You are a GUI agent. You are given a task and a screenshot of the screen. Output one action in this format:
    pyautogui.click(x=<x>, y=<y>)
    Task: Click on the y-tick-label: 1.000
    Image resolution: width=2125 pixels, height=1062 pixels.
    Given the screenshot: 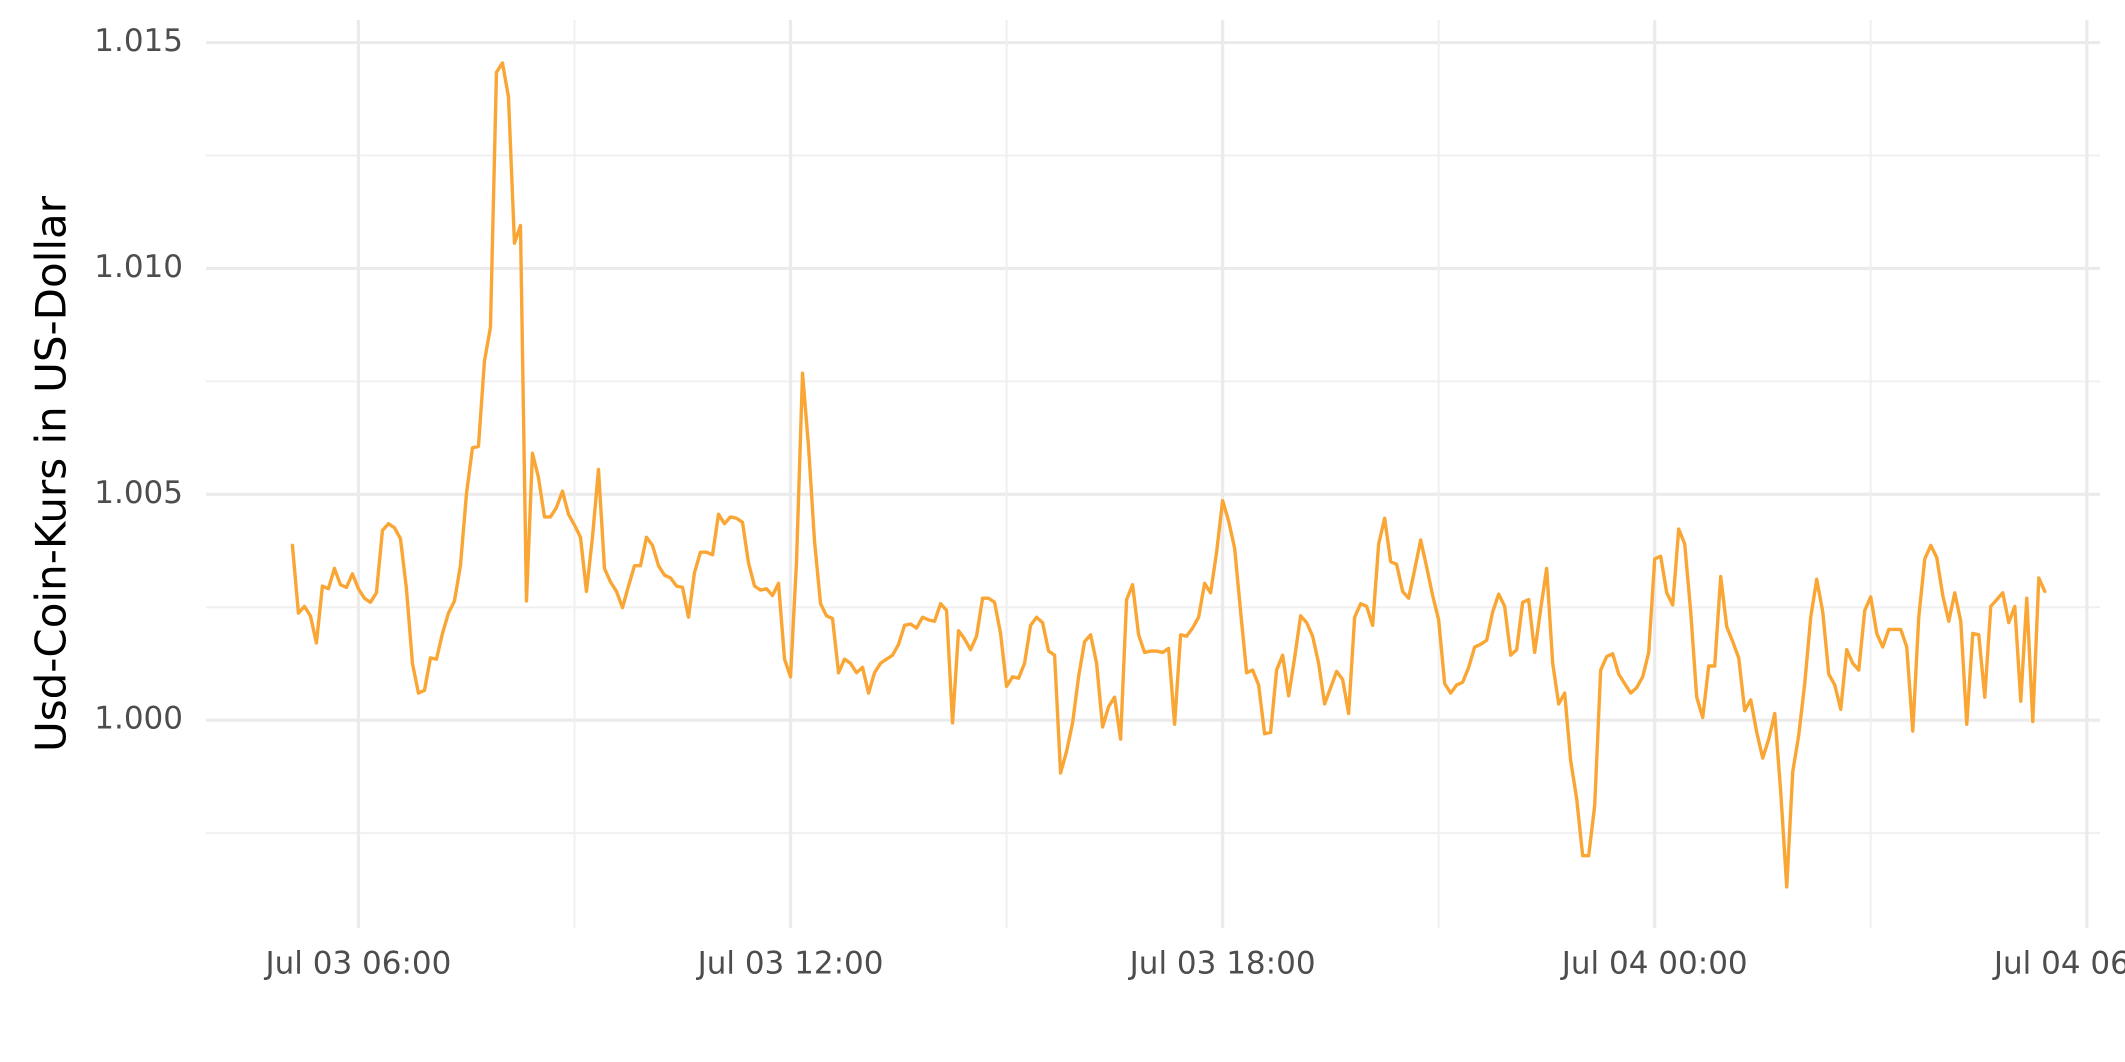 What is the action you would take?
    pyautogui.click(x=138, y=719)
    